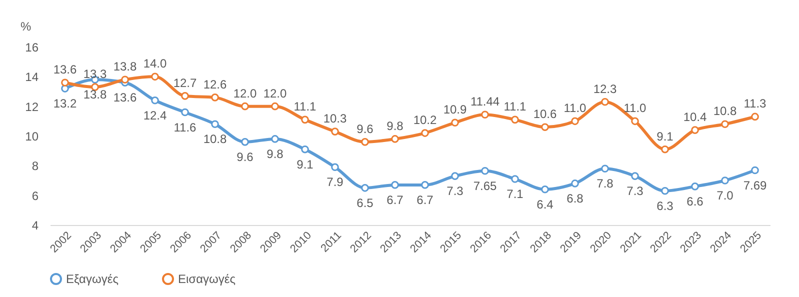 The height and width of the screenshot is (297, 799). I want to click on y-tick-label: 12, so click(32, 107).